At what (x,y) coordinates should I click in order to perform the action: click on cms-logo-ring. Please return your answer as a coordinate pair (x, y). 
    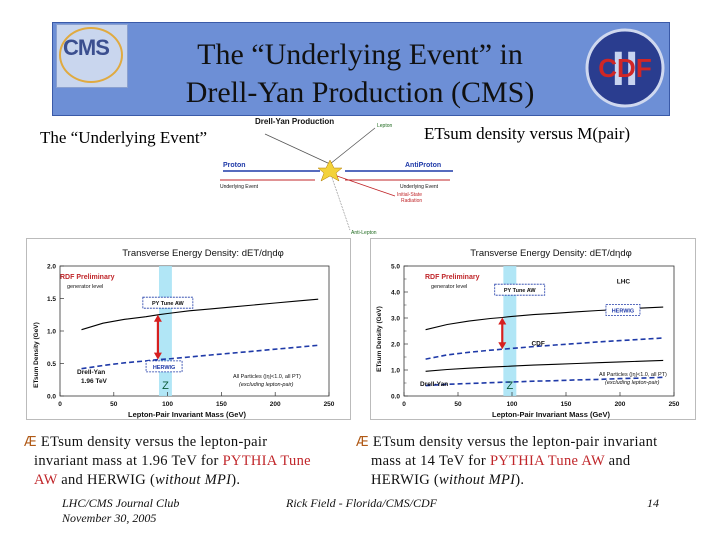
    Looking at the image, I should click on (91, 55).